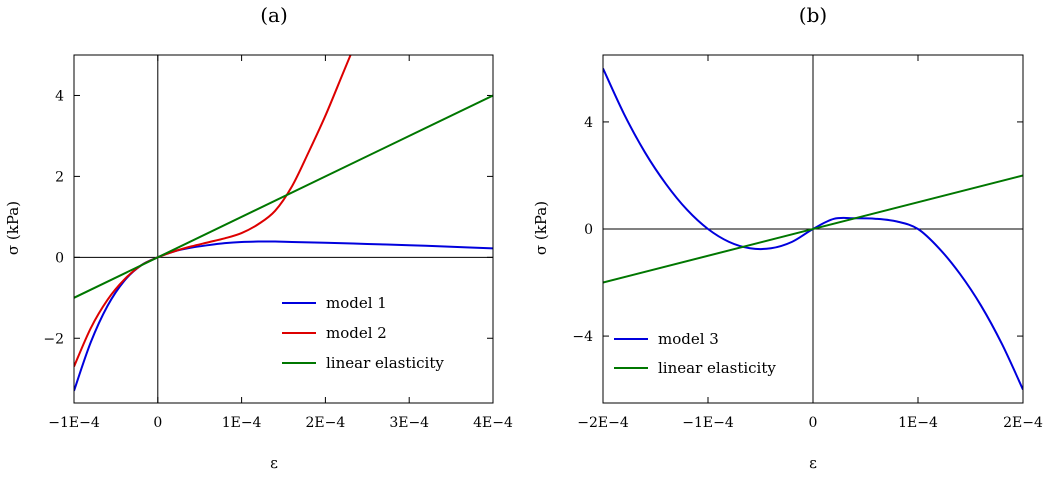 The height and width of the screenshot is (480, 1045). I want to click on panel-a-xlabel: ε, so click(274, 463).